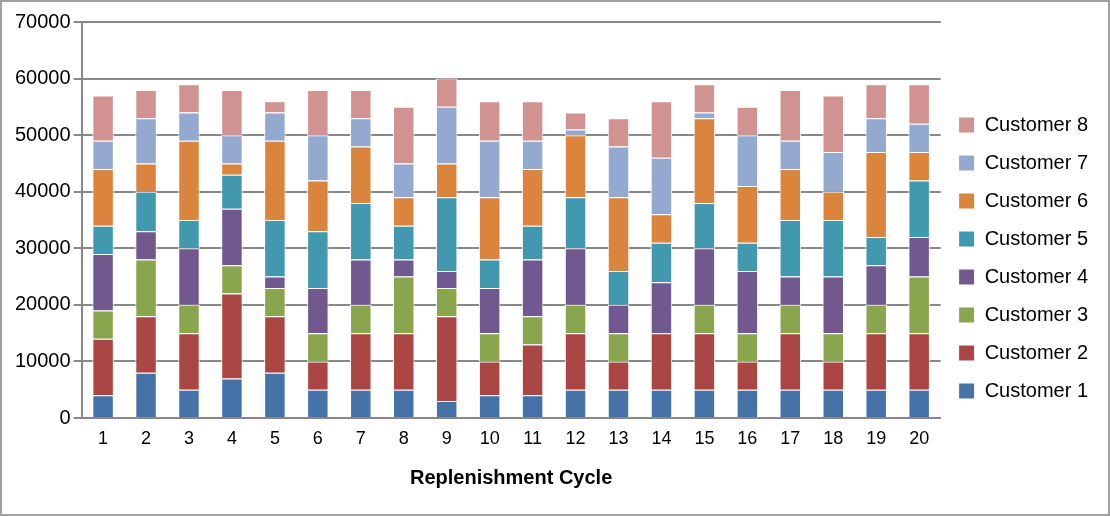 Image resolution: width=1110 pixels, height=516 pixels. Describe the element at coordinates (317, 437) in the screenshot. I see `x-tick-label: 6` at that location.